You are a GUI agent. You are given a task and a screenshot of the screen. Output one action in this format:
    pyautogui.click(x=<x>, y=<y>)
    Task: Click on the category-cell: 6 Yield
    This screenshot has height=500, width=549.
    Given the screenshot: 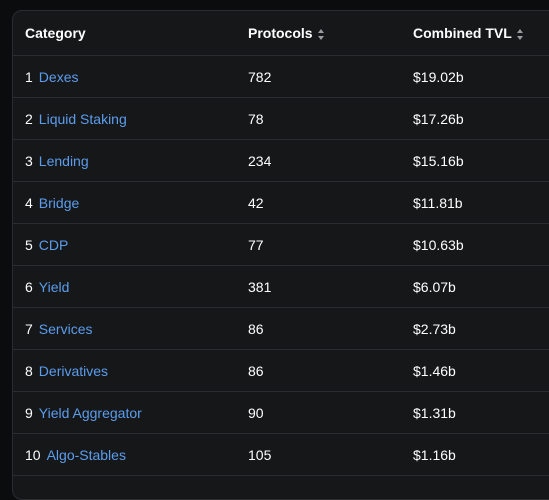 What is the action you would take?
    pyautogui.click(x=130, y=286)
    